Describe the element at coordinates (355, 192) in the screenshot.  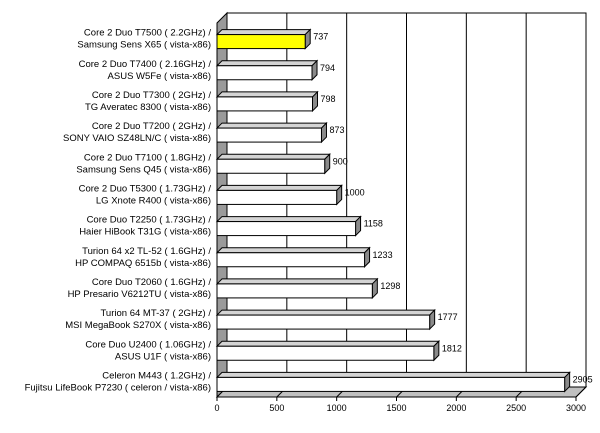
I see `bar-value-label: 1000` at that location.